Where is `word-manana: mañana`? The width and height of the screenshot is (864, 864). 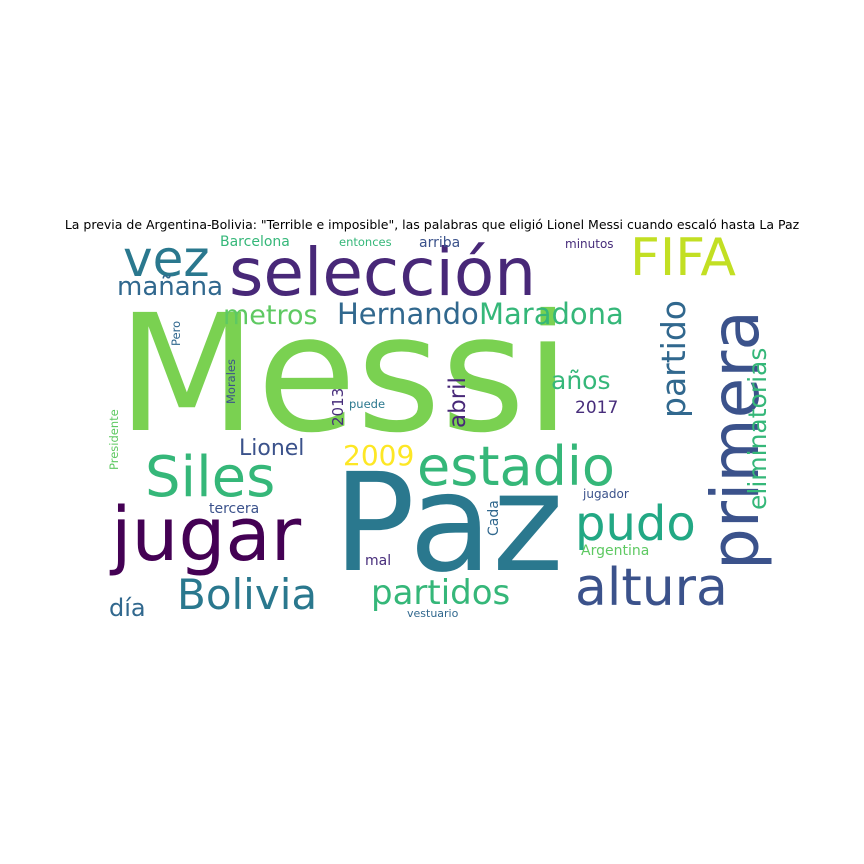 word-manana: mañana is located at coordinates (170, 287).